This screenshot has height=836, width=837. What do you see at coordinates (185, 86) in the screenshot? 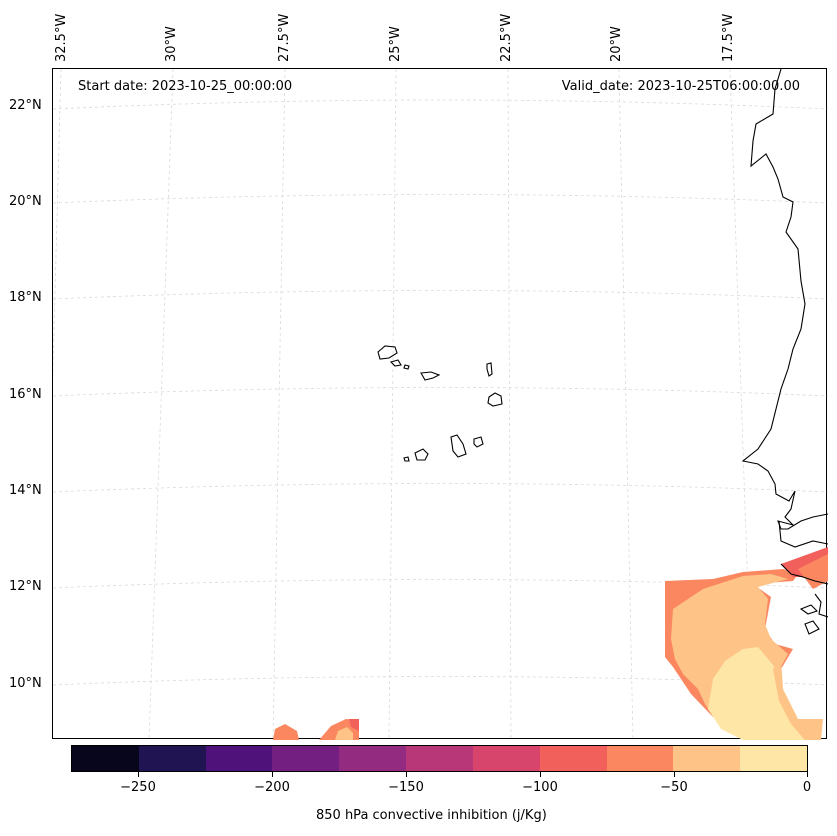
I see `start-date-label: Start date: 2023-10-25_00:00:00` at bounding box center [185, 86].